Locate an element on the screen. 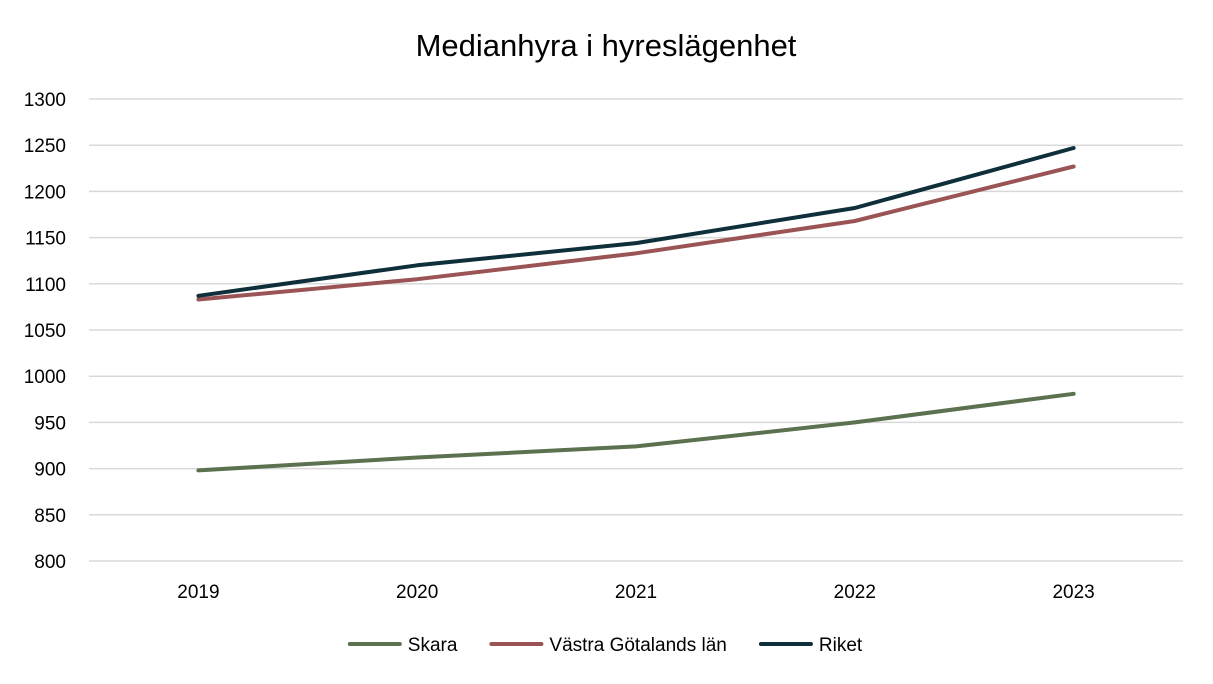 The image size is (1213, 684). y-axis-ticks: 800 850 900 950 1000 1050 1100 1150 1200 1250 1300 is located at coordinates (45, 331).